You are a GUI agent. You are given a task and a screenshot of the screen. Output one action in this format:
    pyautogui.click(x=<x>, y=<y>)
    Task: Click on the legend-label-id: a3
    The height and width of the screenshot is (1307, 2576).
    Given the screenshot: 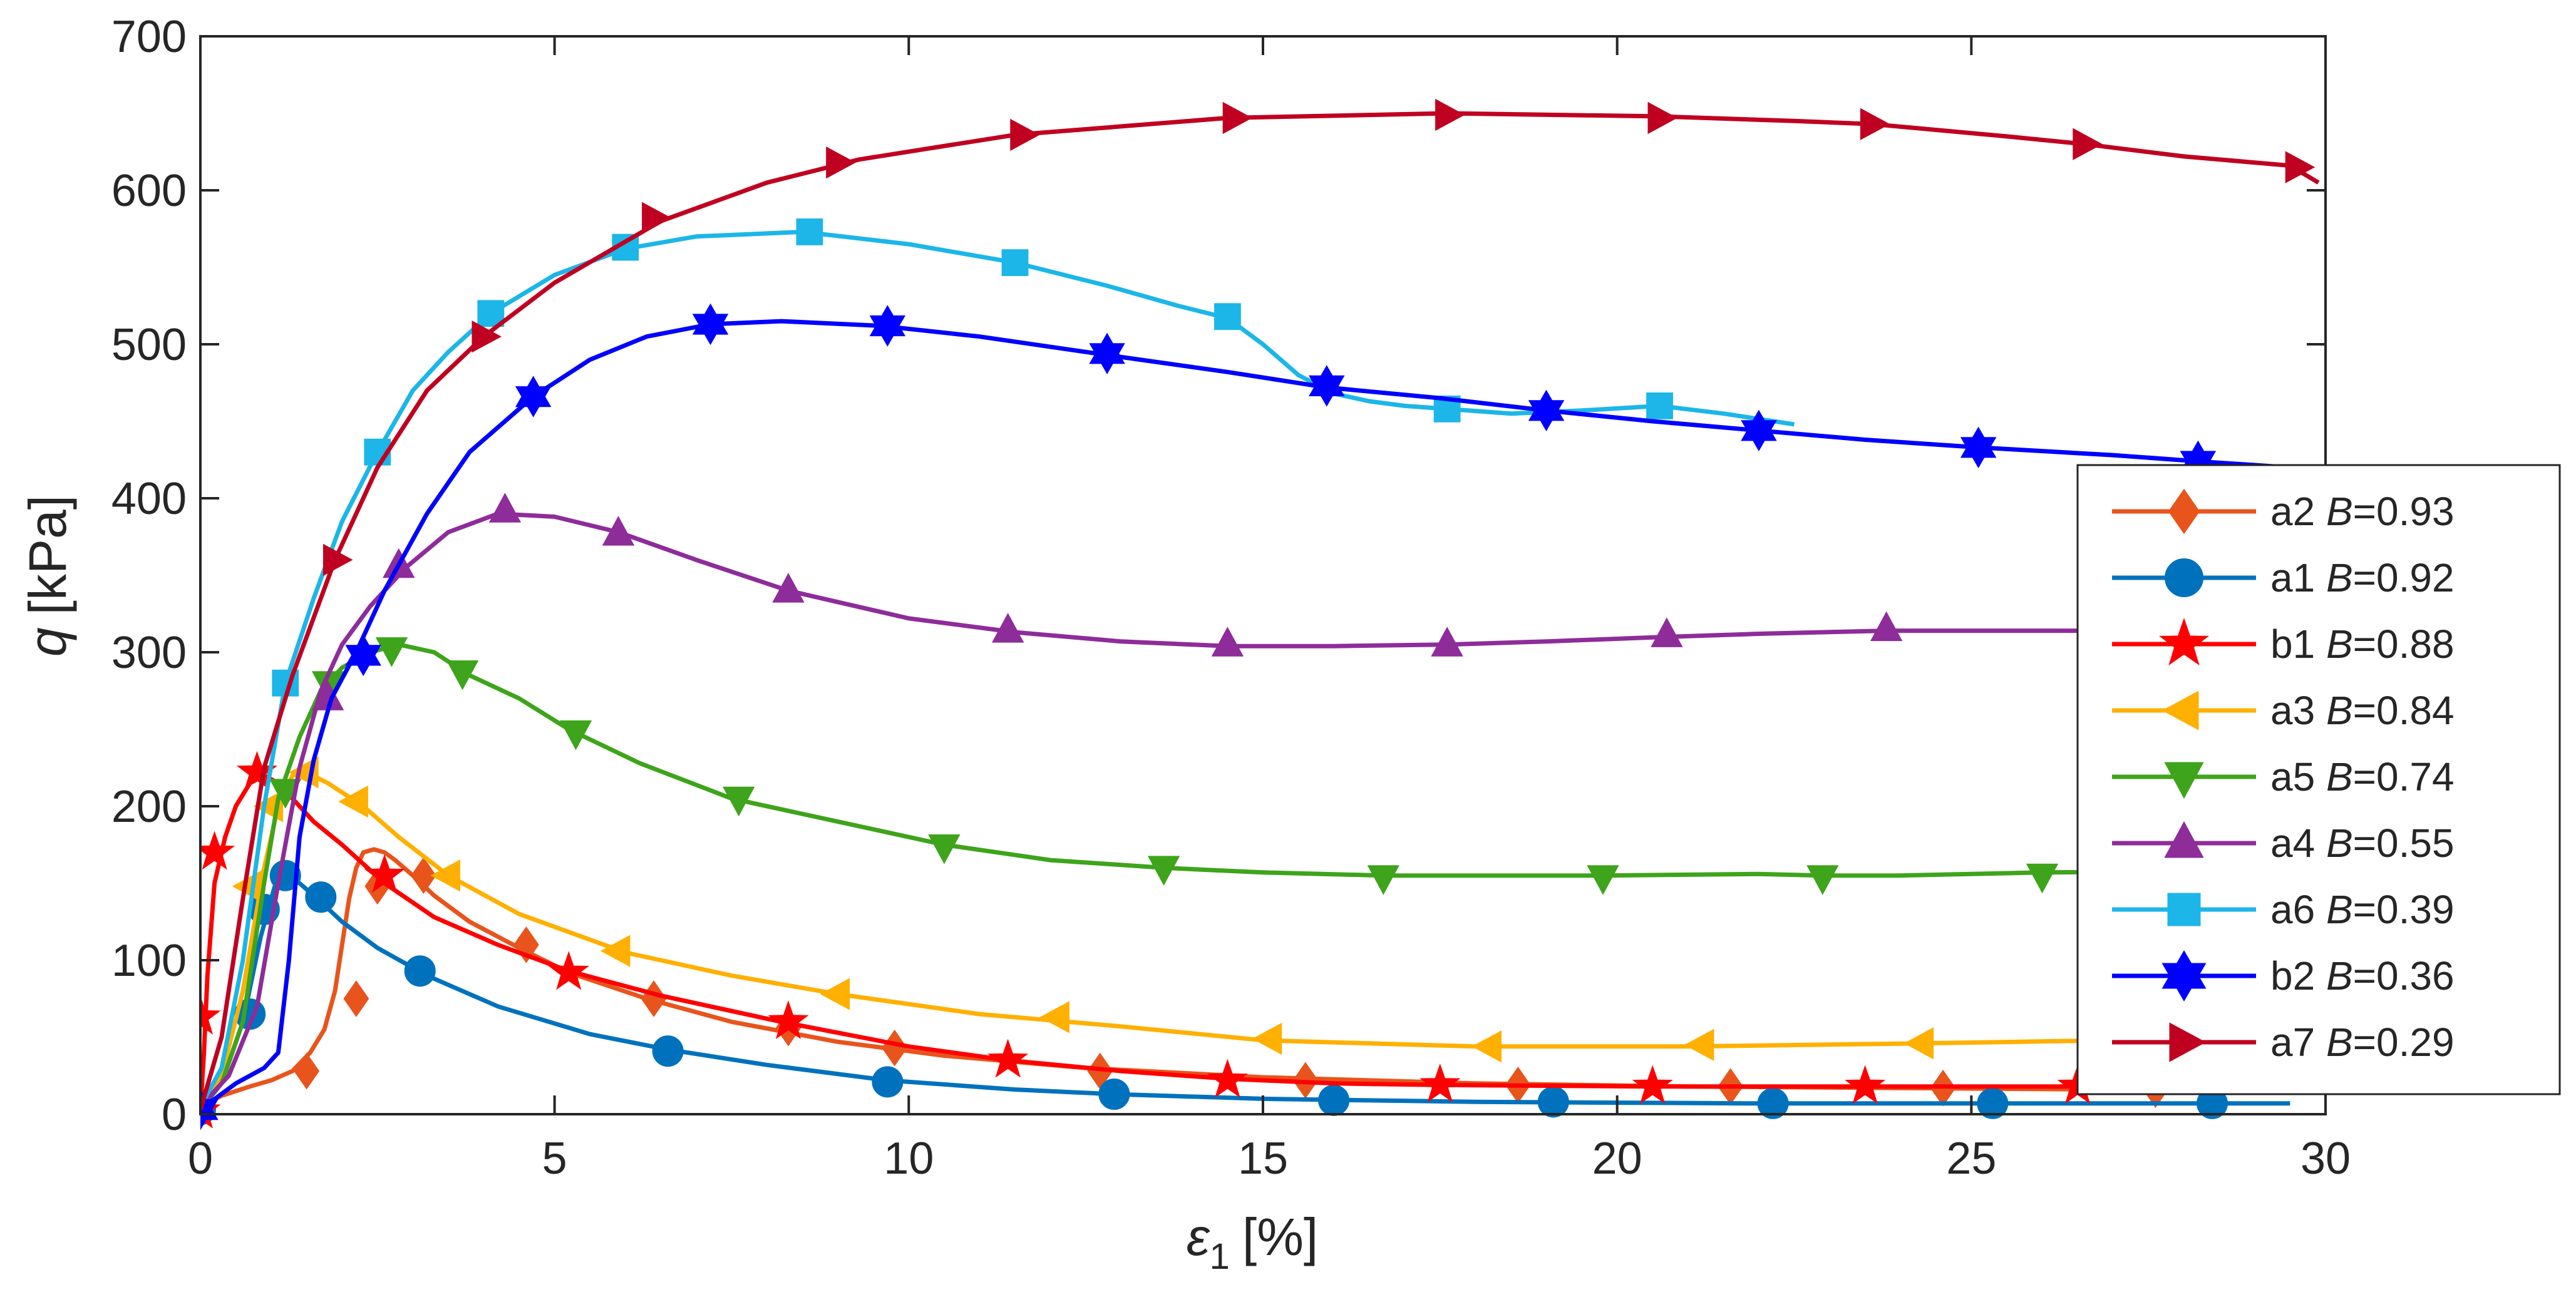 What is the action you would take?
    pyautogui.click(x=2298, y=710)
    